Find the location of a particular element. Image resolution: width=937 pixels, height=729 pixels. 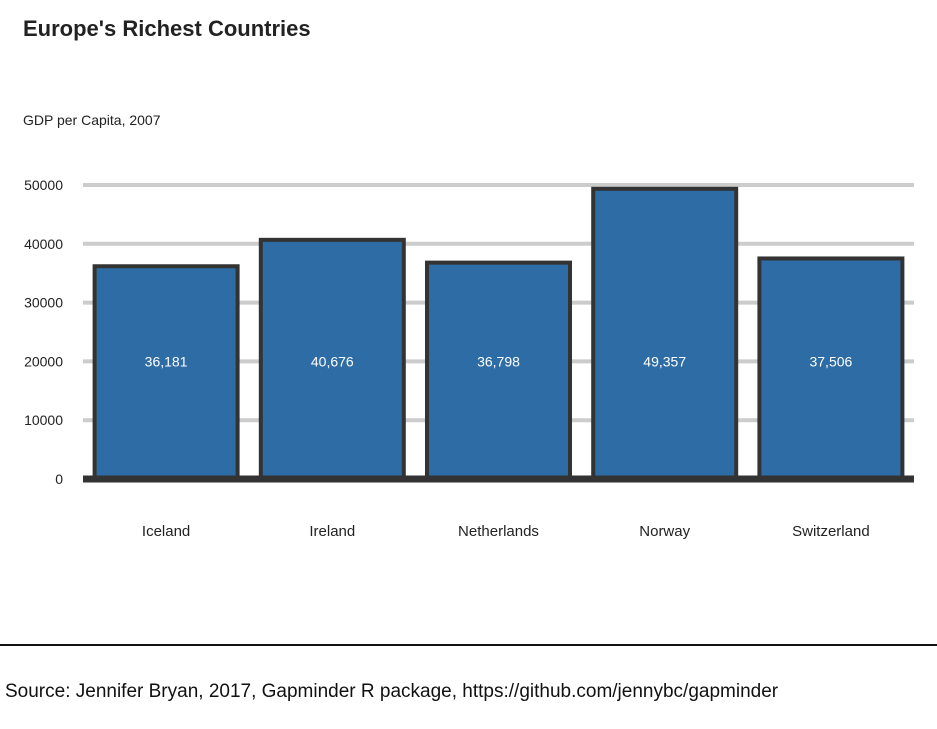

x-tick-label: Norway is located at coordinates (664, 531).